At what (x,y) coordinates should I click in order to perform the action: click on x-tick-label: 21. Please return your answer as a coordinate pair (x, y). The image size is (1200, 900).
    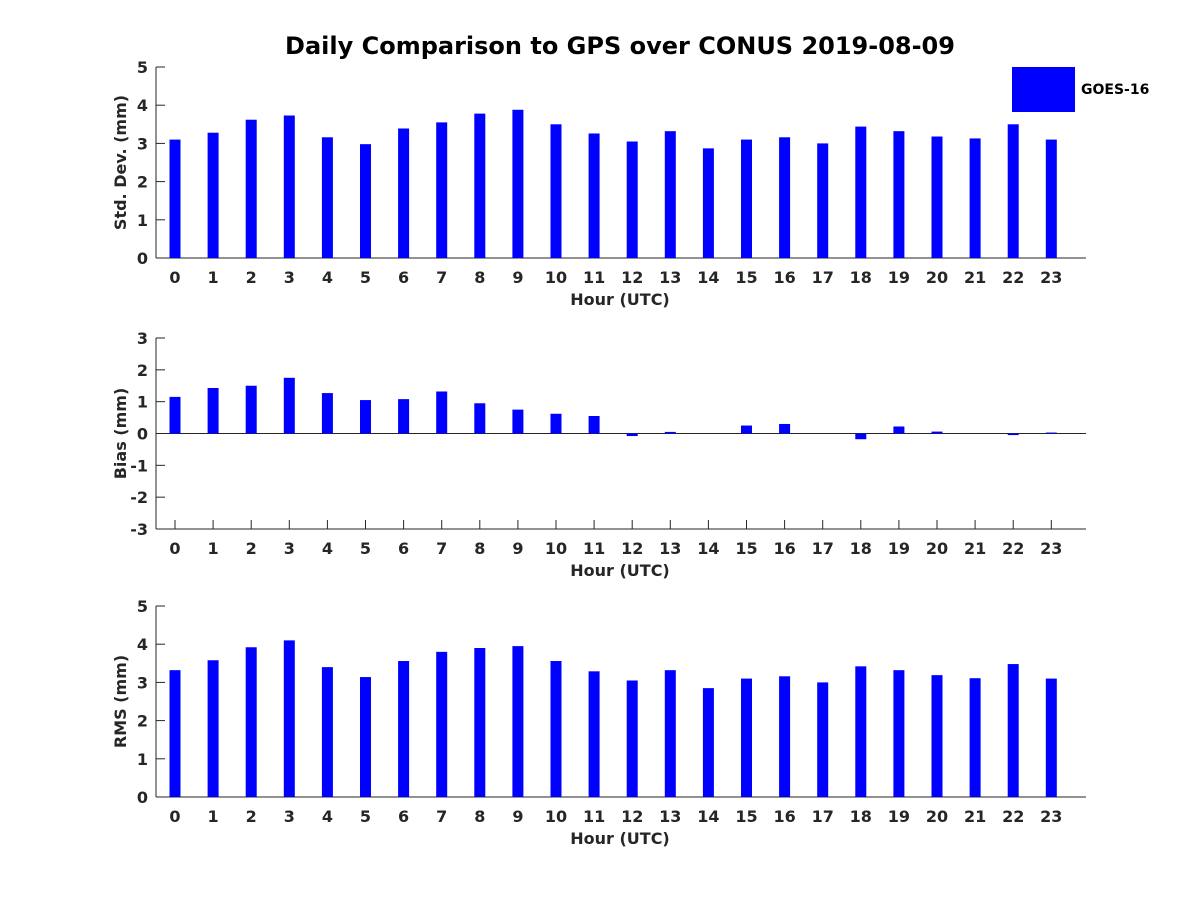
    Looking at the image, I should click on (975, 277).